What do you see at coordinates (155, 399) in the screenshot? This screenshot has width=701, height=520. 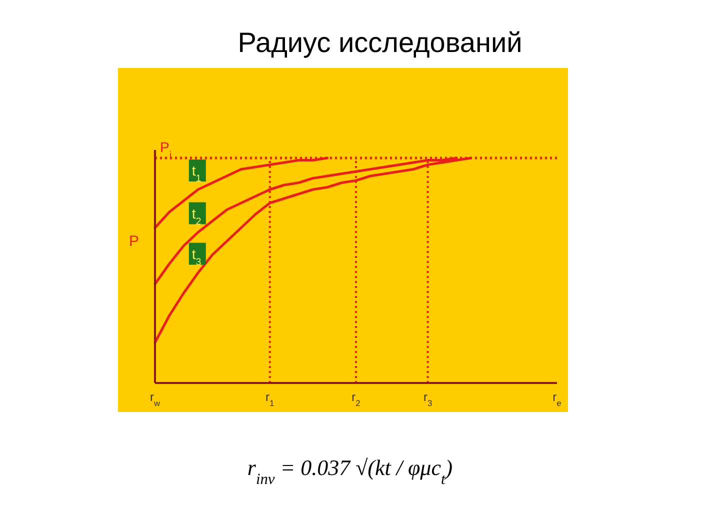 I see `x-tick-label: r$_{w}$` at bounding box center [155, 399].